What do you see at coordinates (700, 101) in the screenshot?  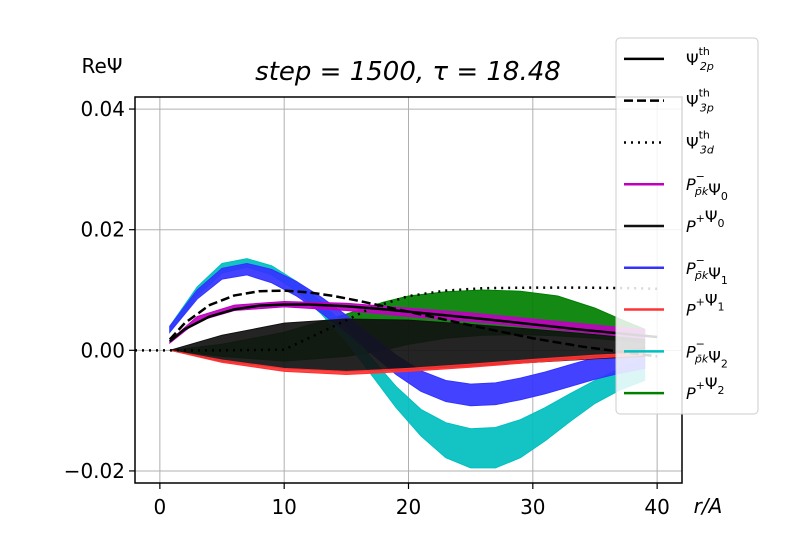 I see `legend-label: Ψth 3p` at bounding box center [700, 101].